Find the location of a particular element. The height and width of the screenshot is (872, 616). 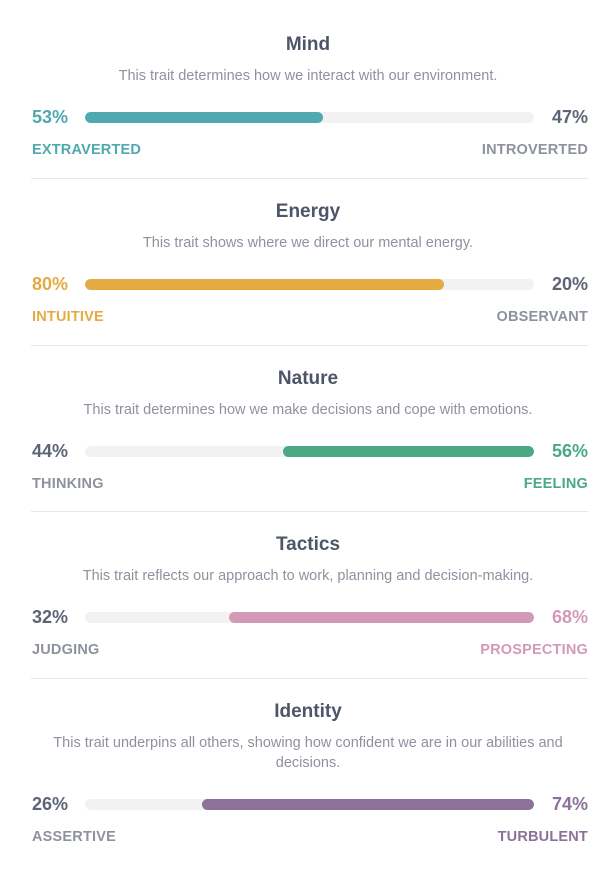

right-trait-label: TURBULENT is located at coordinates (542, 837).